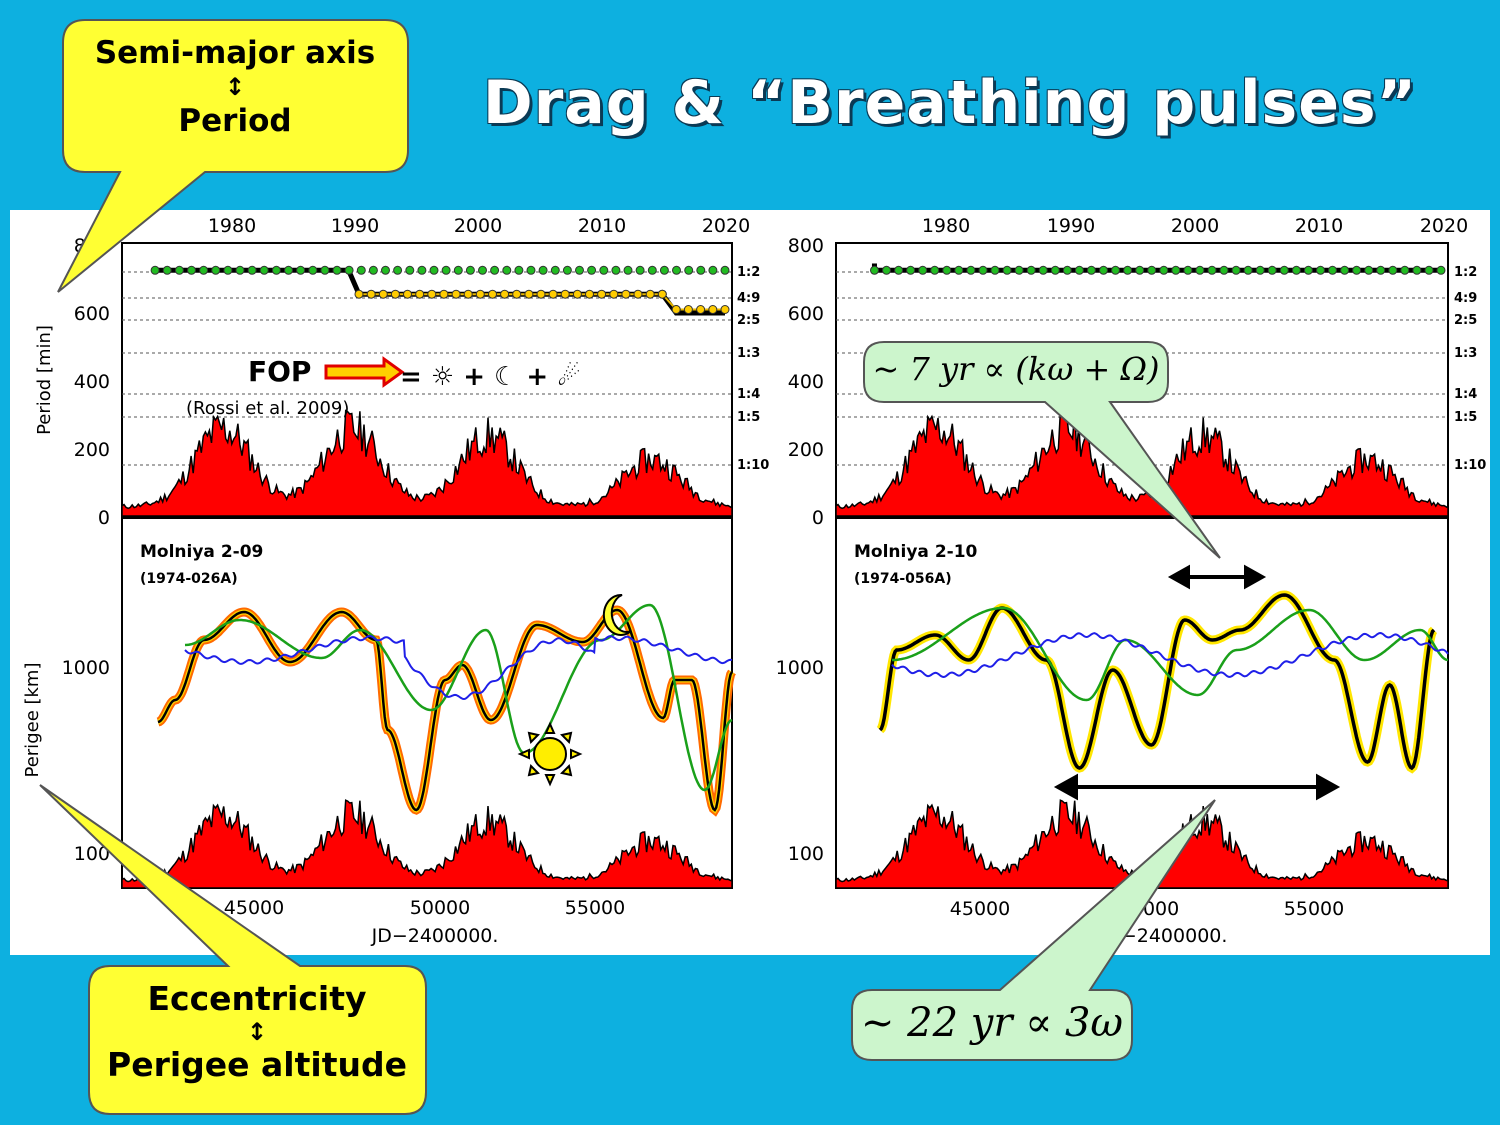 The height and width of the screenshot is (1125, 1500). What do you see at coordinates (92, 382) in the screenshot?
I see `period-y-ticks: 800 600 400 200 0` at bounding box center [92, 382].